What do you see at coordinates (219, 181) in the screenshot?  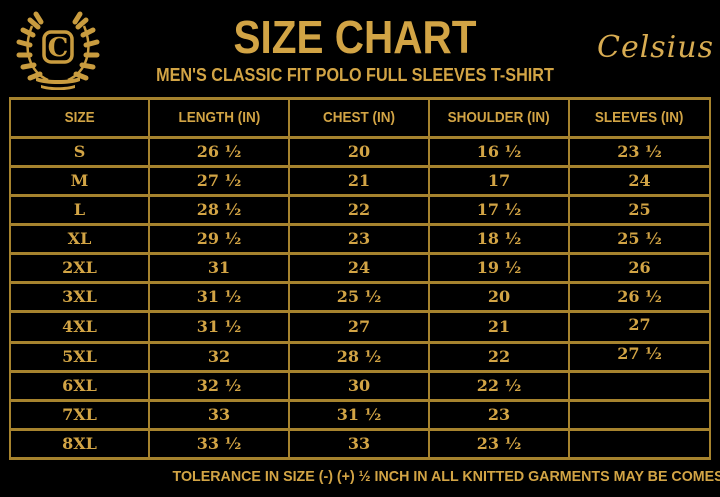 I see `length-value: 27 ½` at bounding box center [219, 181].